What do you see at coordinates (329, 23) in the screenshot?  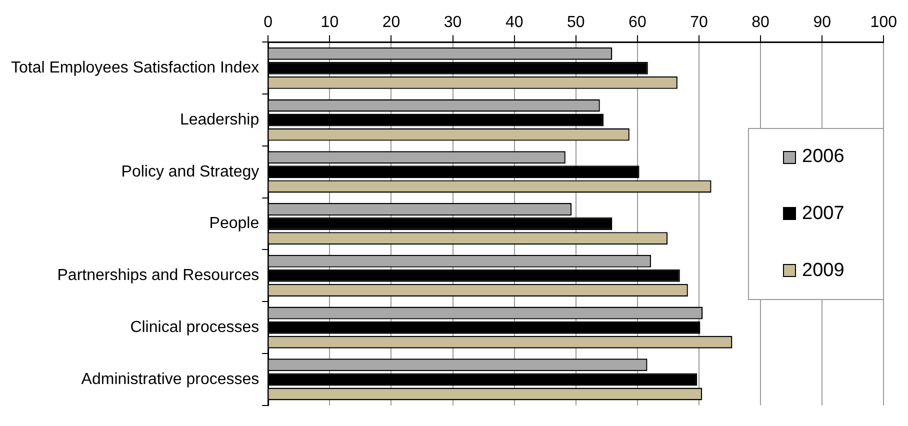 I see `x-tick-label: 10` at bounding box center [329, 23].